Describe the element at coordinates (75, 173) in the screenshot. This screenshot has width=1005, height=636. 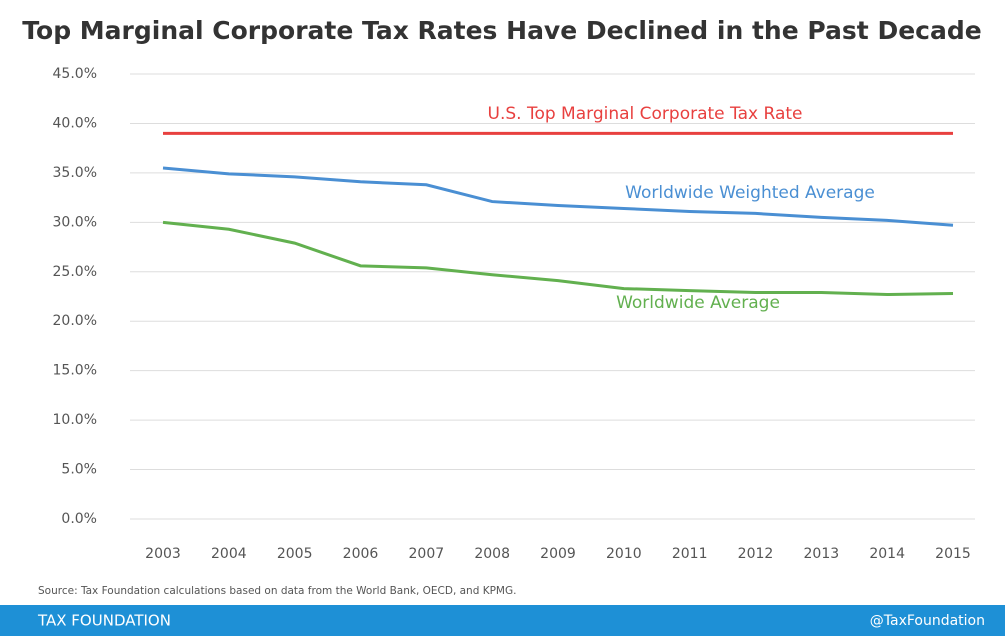
I see `y-tick-label: 35.0%` at that location.